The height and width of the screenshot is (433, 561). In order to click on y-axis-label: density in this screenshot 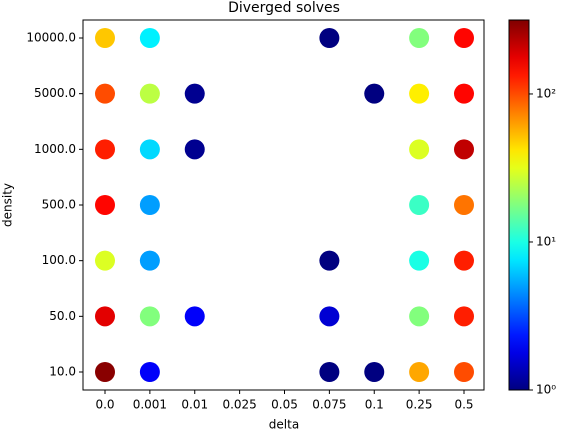, I will do `click(8, 205)`.